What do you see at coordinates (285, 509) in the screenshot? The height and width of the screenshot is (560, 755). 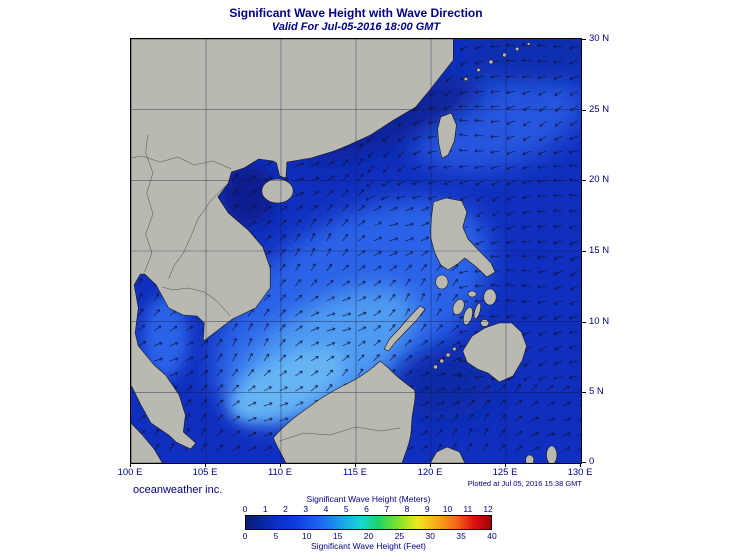 I see `meters-tick: 2` at bounding box center [285, 509].